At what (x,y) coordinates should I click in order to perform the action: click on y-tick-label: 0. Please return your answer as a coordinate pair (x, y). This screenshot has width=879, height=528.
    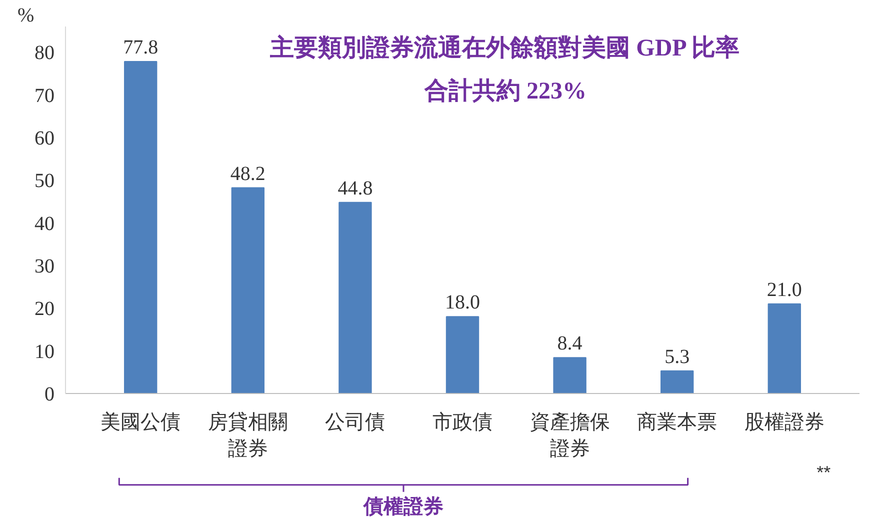
    Looking at the image, I should click on (49, 395).